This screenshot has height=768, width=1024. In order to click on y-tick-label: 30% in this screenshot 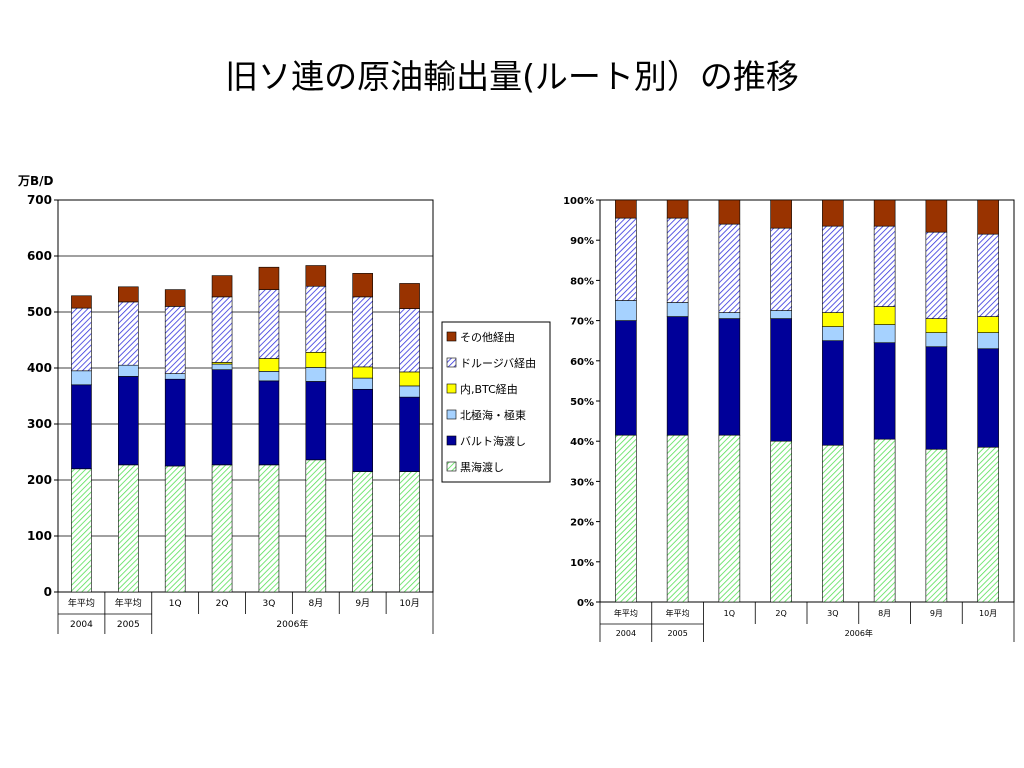, I will do `click(582, 482)`.